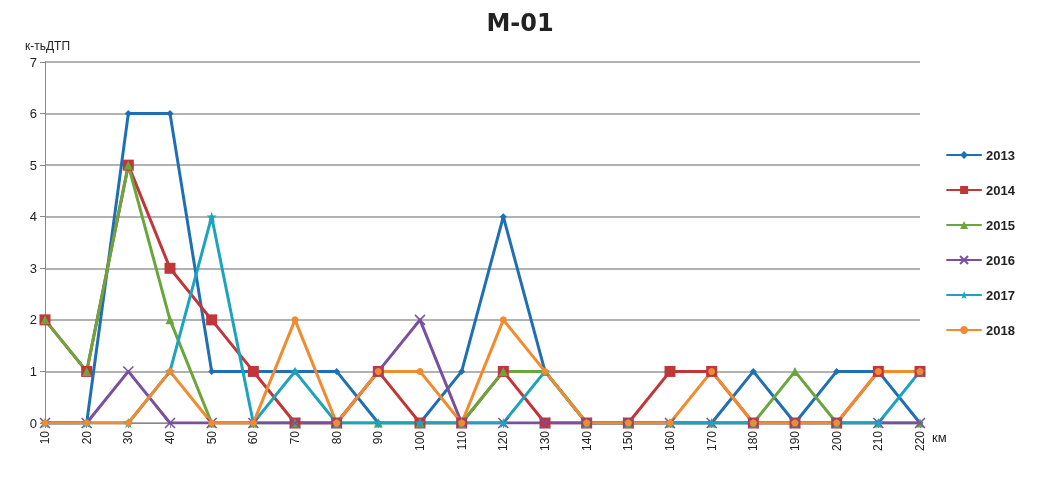  Describe the element at coordinates (711, 441) in the screenshot. I see `x-tick-label: 170` at that location.